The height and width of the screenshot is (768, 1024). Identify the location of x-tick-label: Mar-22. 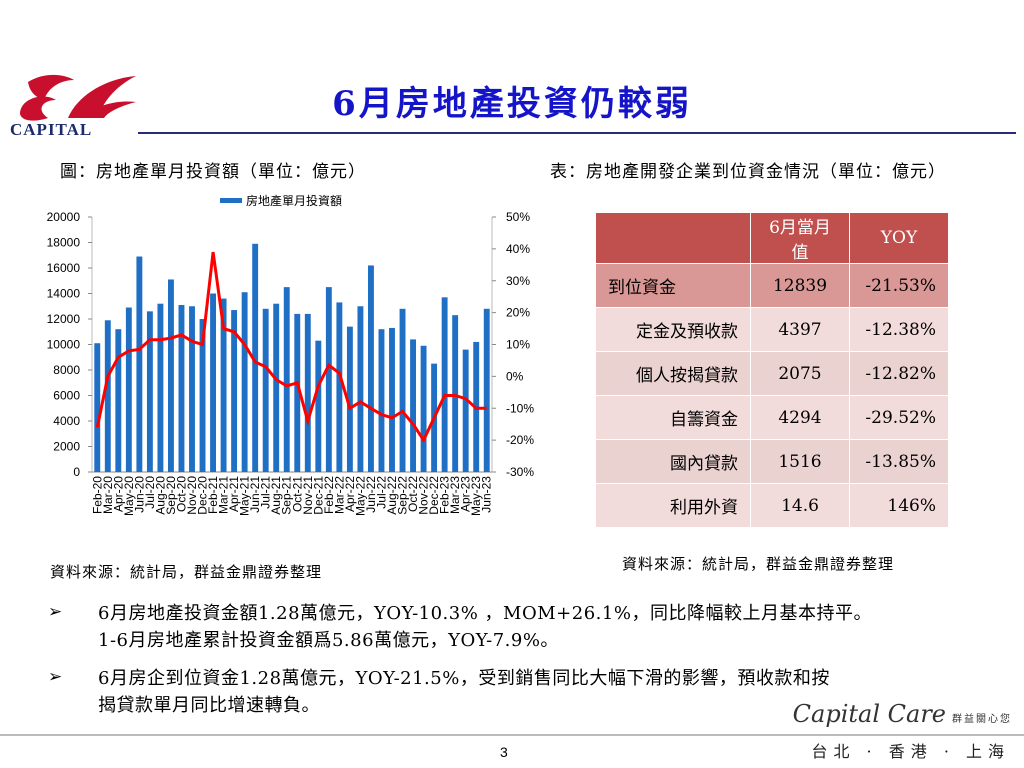
(339, 495).